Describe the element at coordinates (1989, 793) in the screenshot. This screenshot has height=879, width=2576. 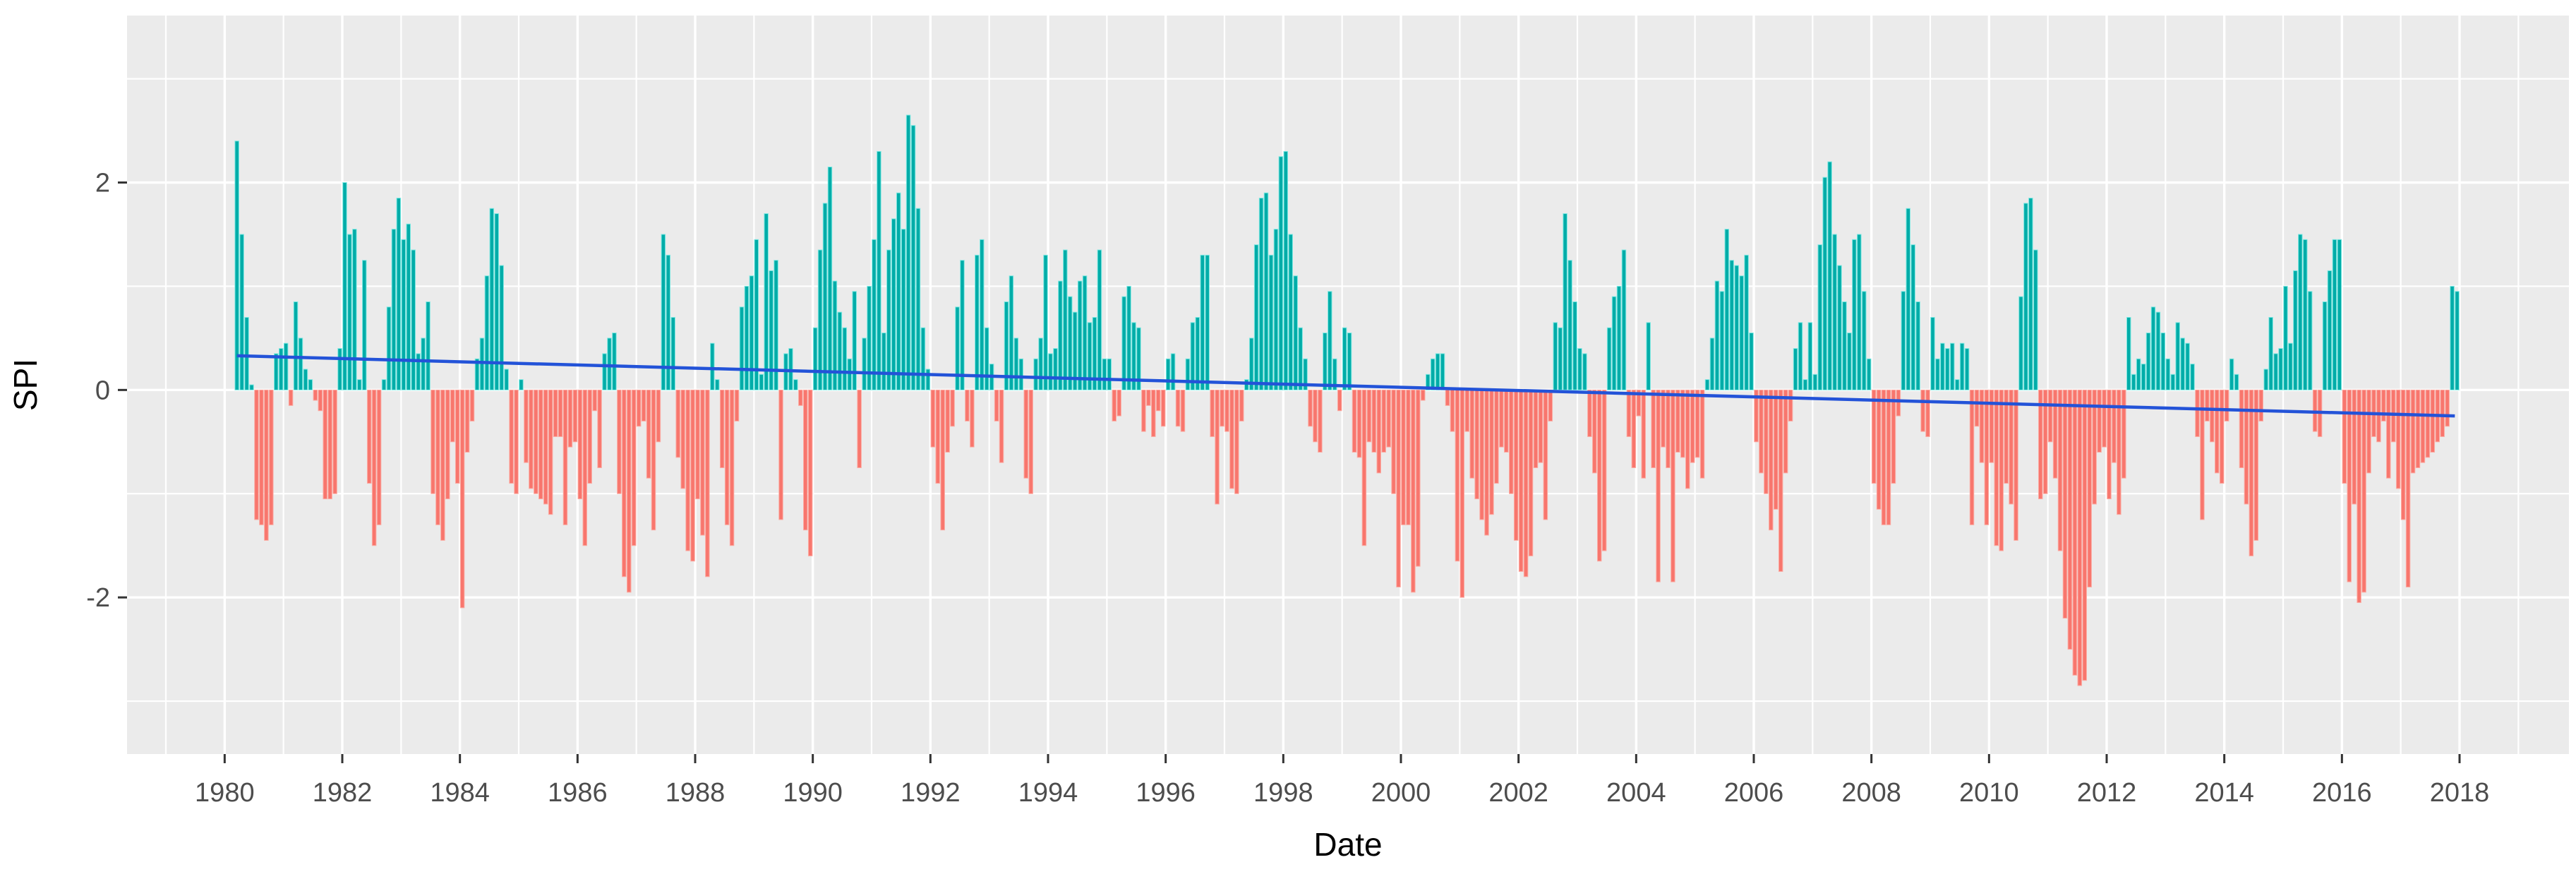
I see `x-tick-label: 2010` at that location.